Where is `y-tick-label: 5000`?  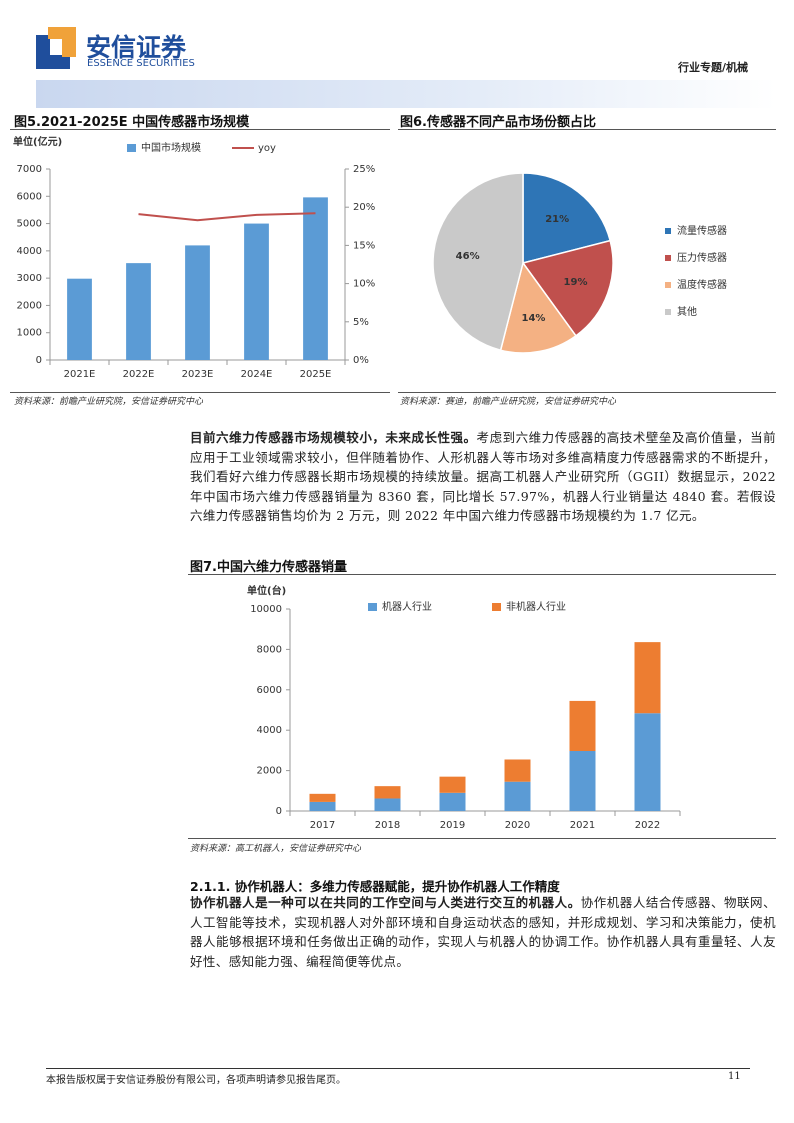
y-tick-label: 5000 is located at coordinates (29, 224).